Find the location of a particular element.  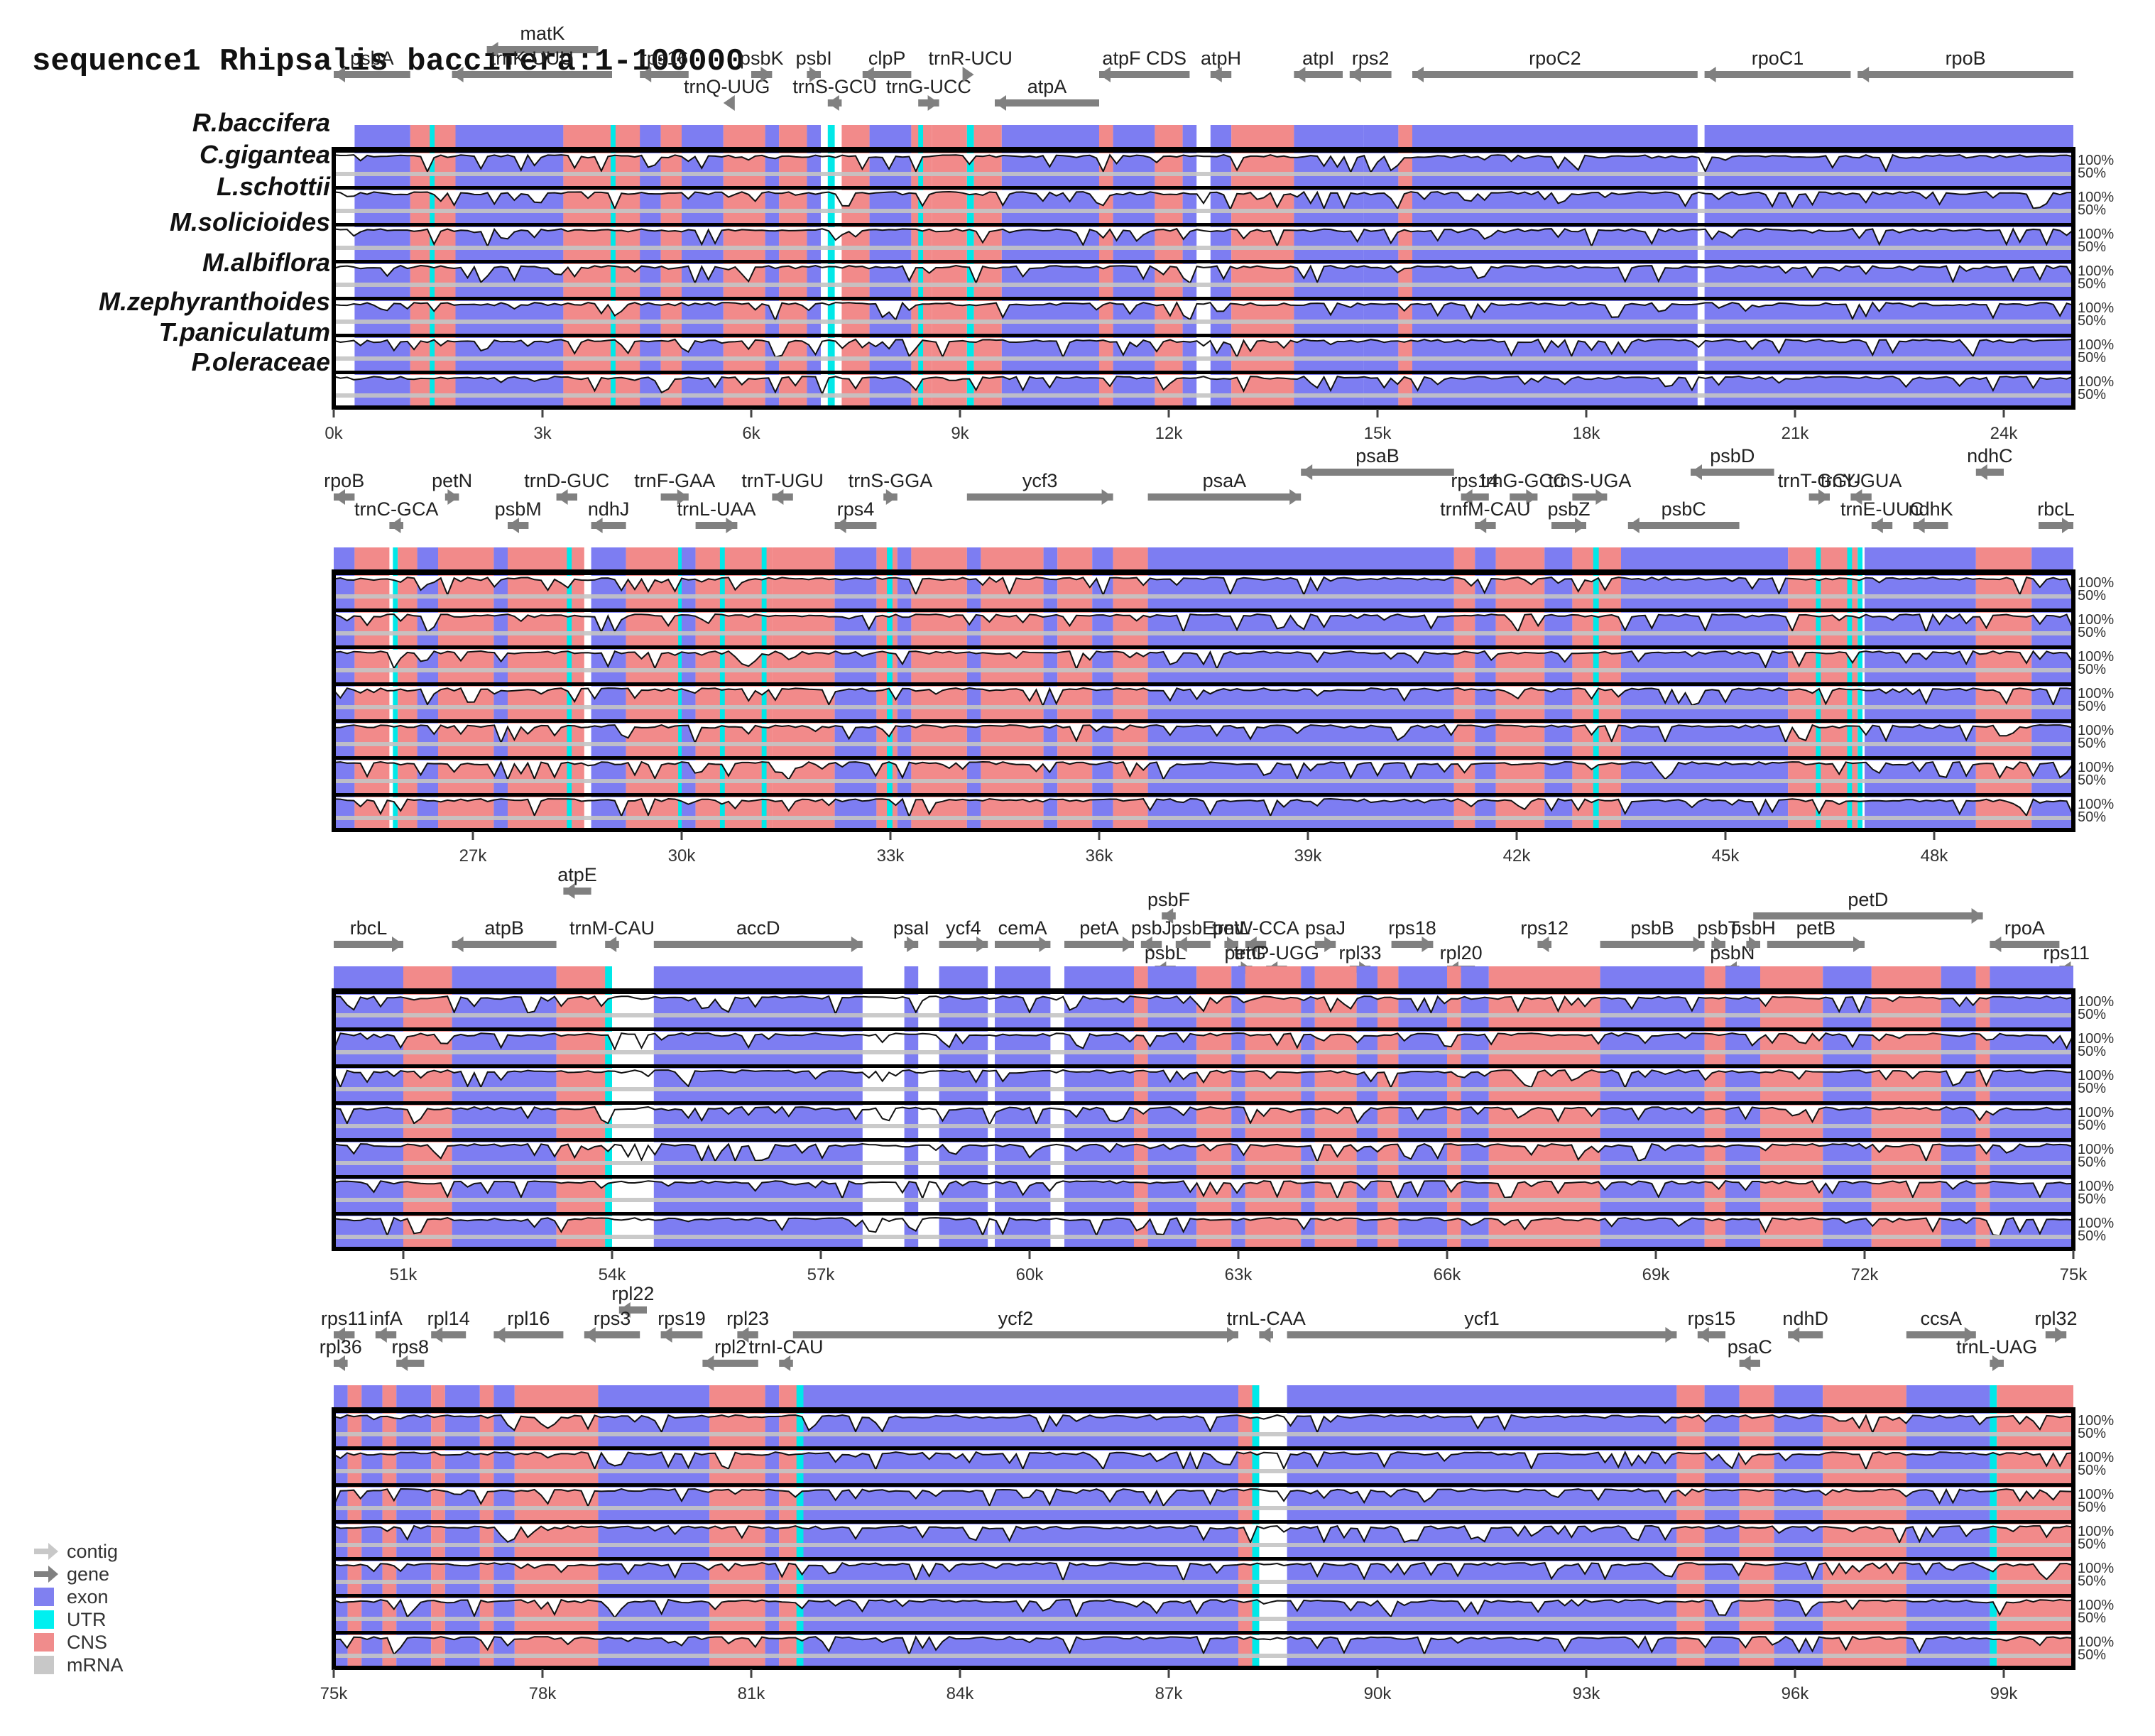

x-tick-label: 78k is located at coordinates (543, 1693).